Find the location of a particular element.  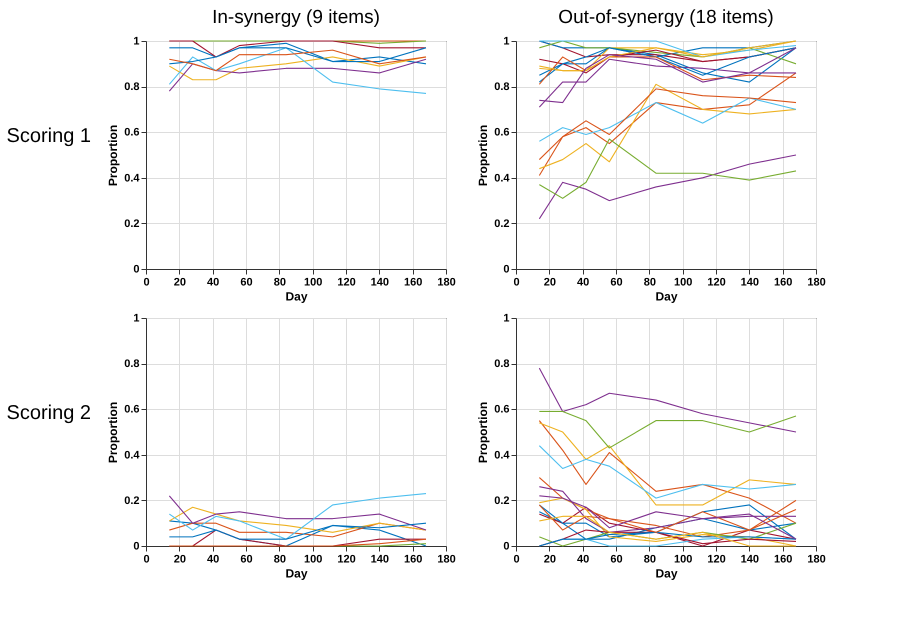

chart-title: Out-of-synergy (18 items) is located at coordinates (666, 17).